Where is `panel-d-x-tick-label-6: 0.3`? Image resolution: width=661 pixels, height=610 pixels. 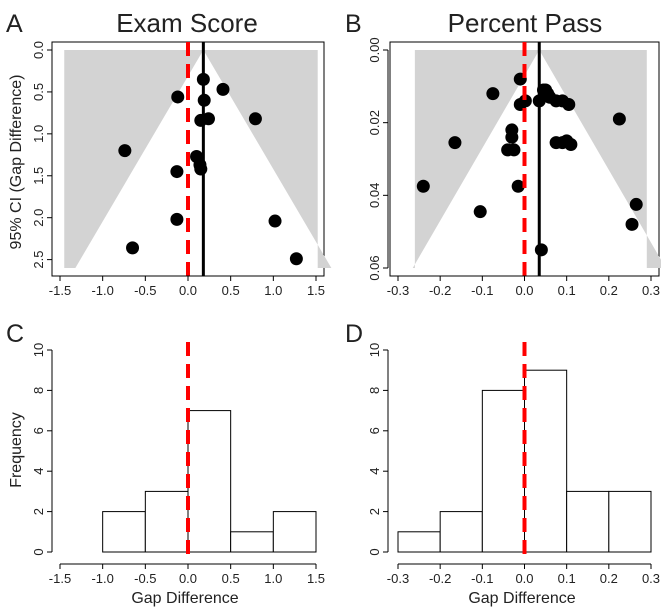
panel-d-x-tick-label-6: 0.3 is located at coordinates (651, 578).